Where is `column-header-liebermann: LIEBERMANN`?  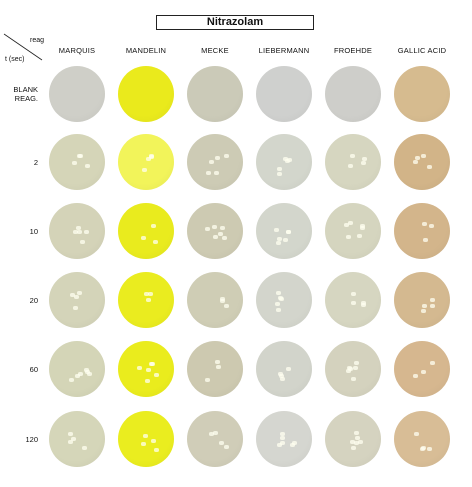
column-header-liebermann: LIEBERMANN is located at coordinates (284, 50).